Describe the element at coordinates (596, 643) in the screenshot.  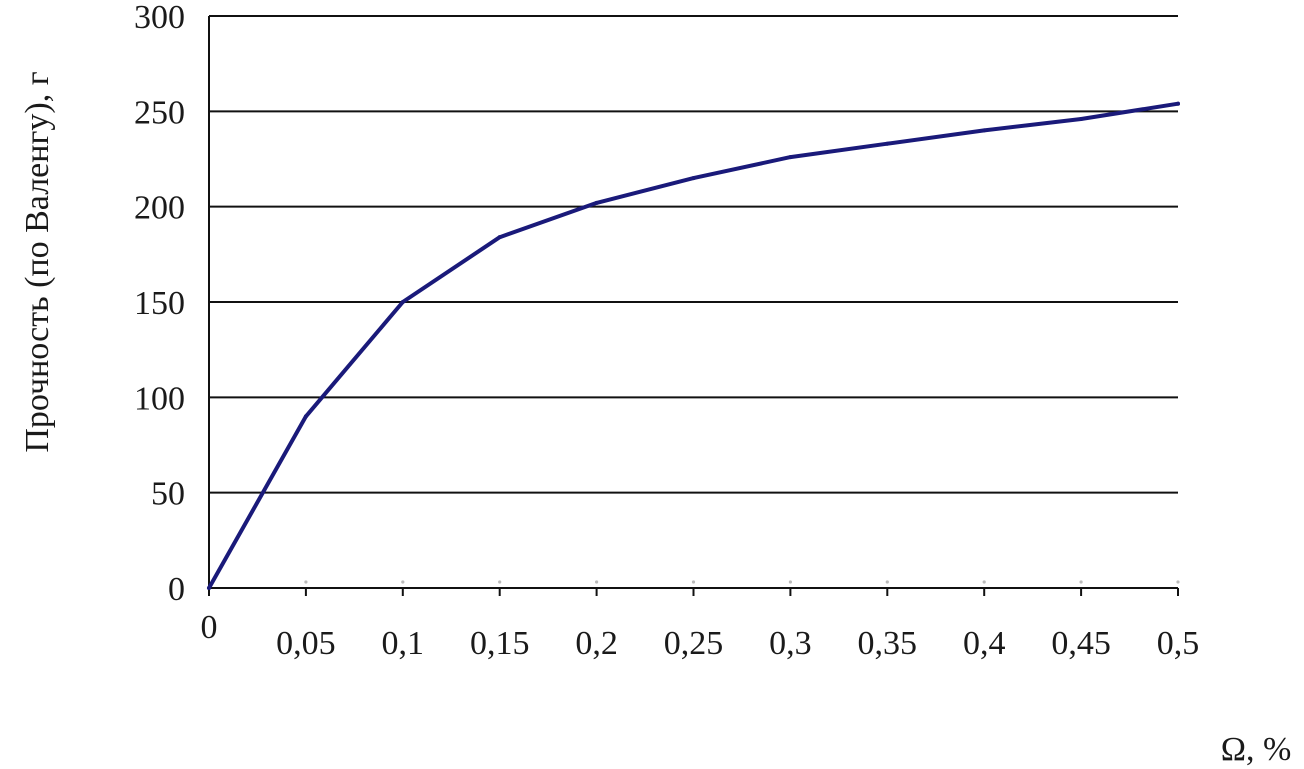
I see `x-tick-label: 0,2` at that location.